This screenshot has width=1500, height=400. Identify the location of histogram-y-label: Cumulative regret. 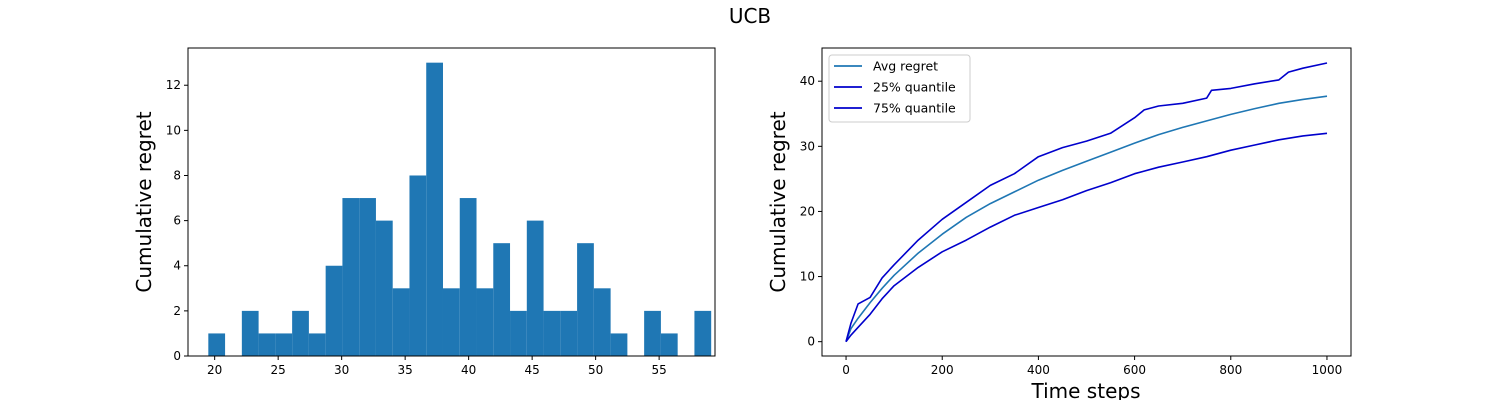
(144, 201).